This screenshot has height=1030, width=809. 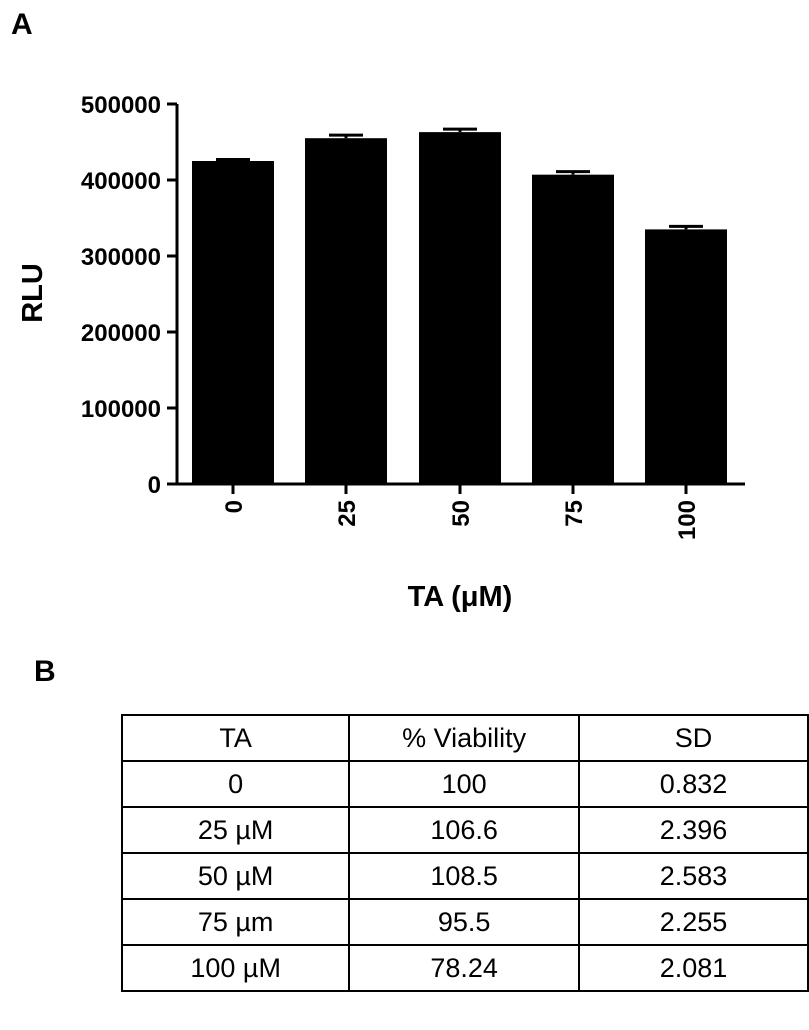 What do you see at coordinates (154, 485) in the screenshot?
I see `y-tick-label: 0` at bounding box center [154, 485].